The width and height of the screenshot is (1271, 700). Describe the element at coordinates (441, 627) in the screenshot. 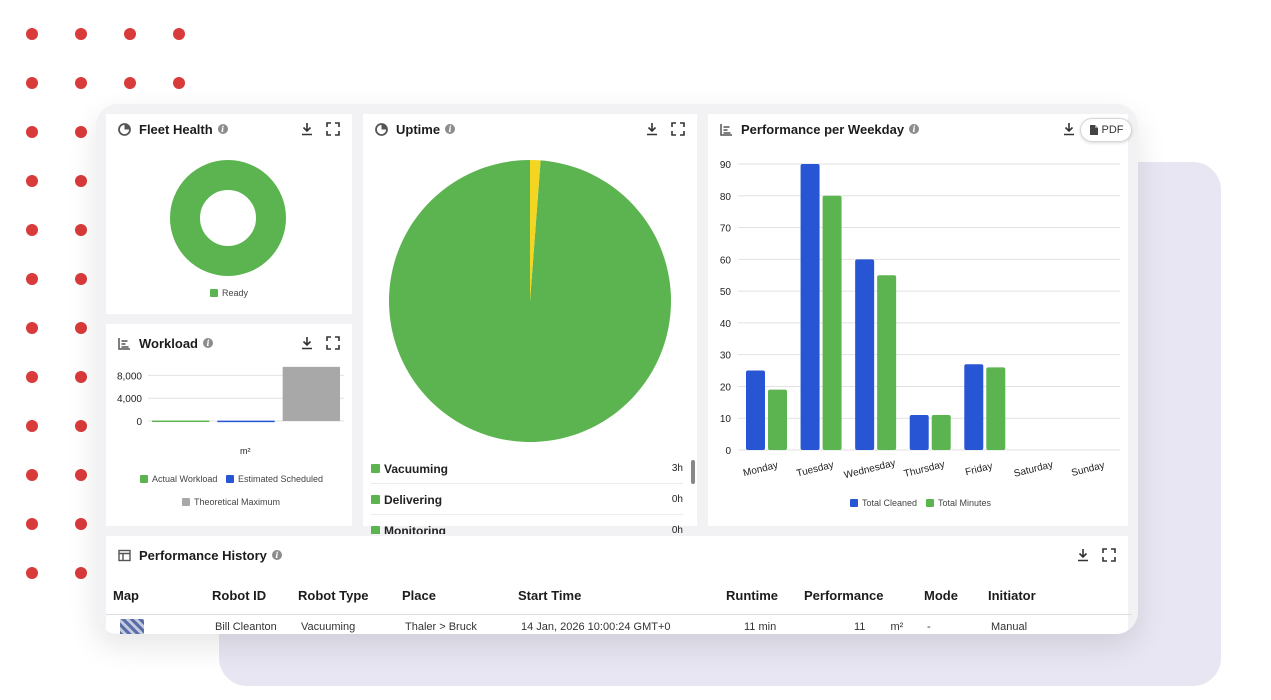

I see `cell-place: Thaler > Bruck` at that location.